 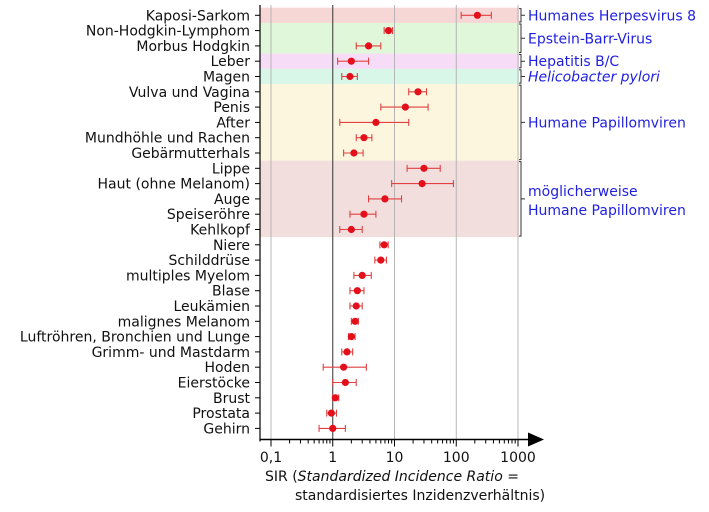 What do you see at coordinates (220, 231) in the screenshot?
I see `row-label: Kehlkopf` at bounding box center [220, 231].